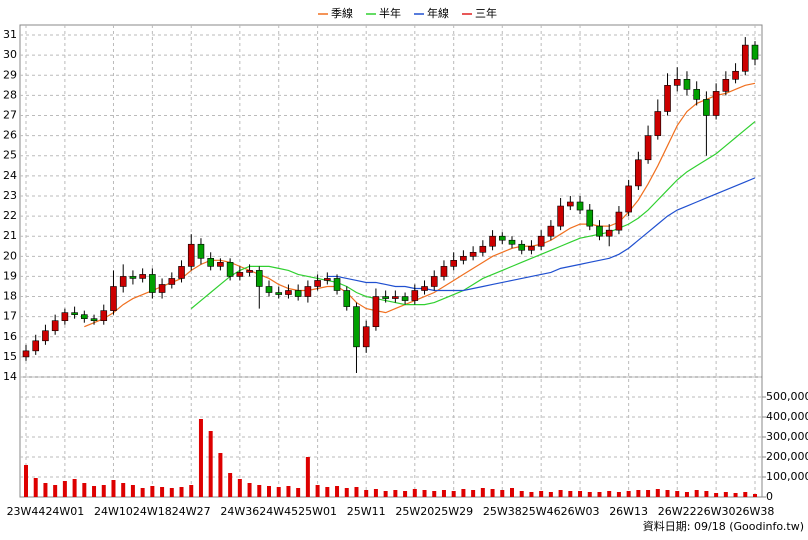 Image resolution: width=808 pixels, height=540 pixels. I want to click on x-tick-label: 26W30, so click(716, 511).